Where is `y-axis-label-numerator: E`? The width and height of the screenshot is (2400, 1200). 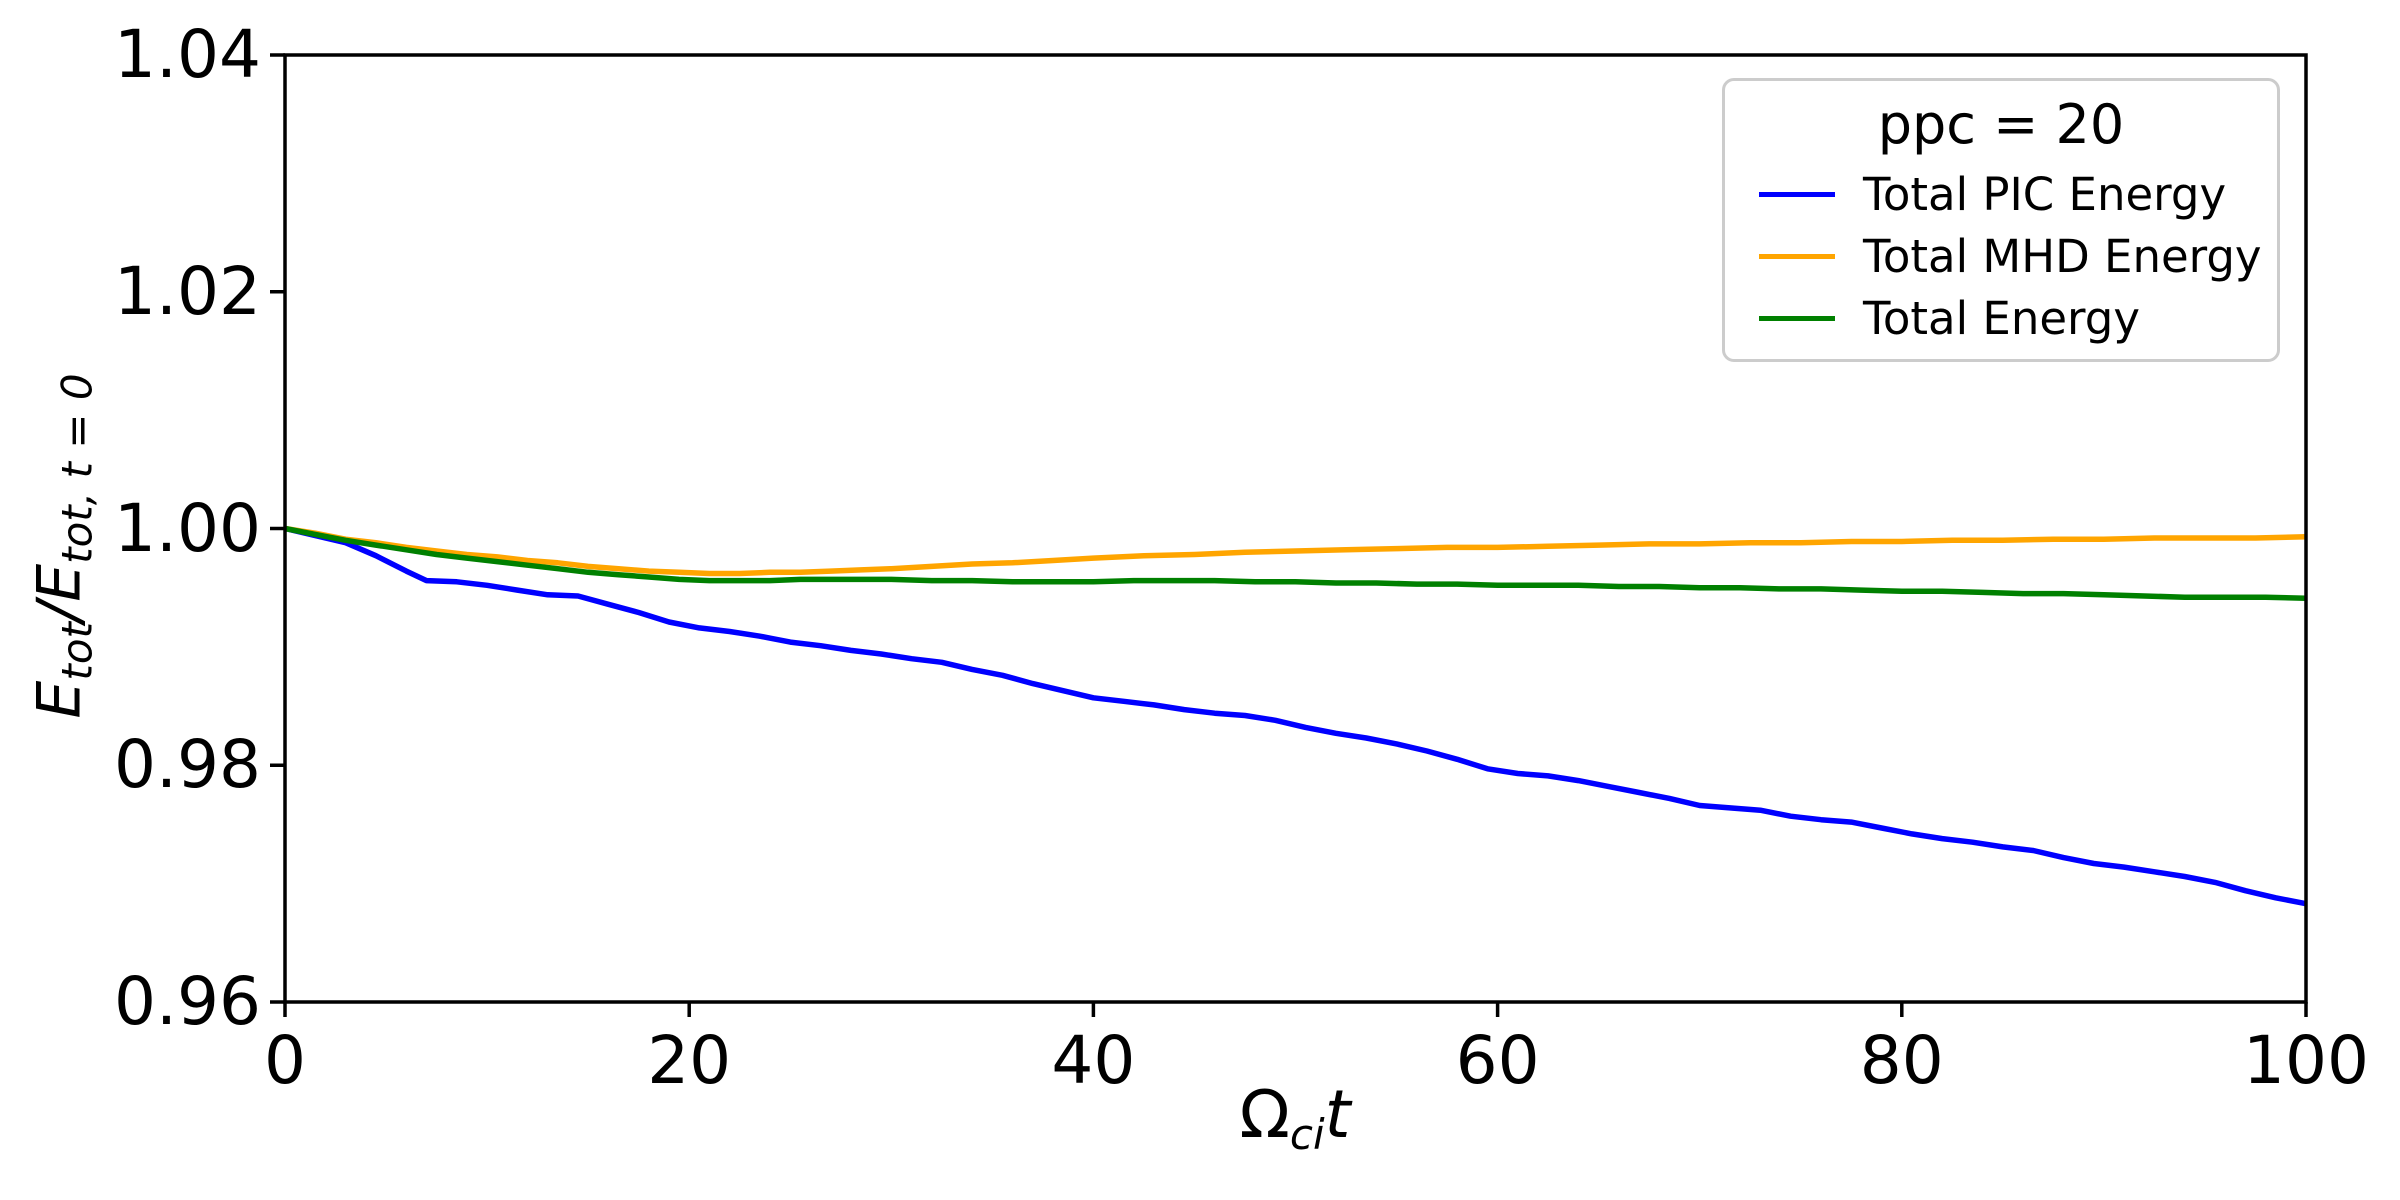 y-axis-label-numerator: E is located at coordinates (59, 699).